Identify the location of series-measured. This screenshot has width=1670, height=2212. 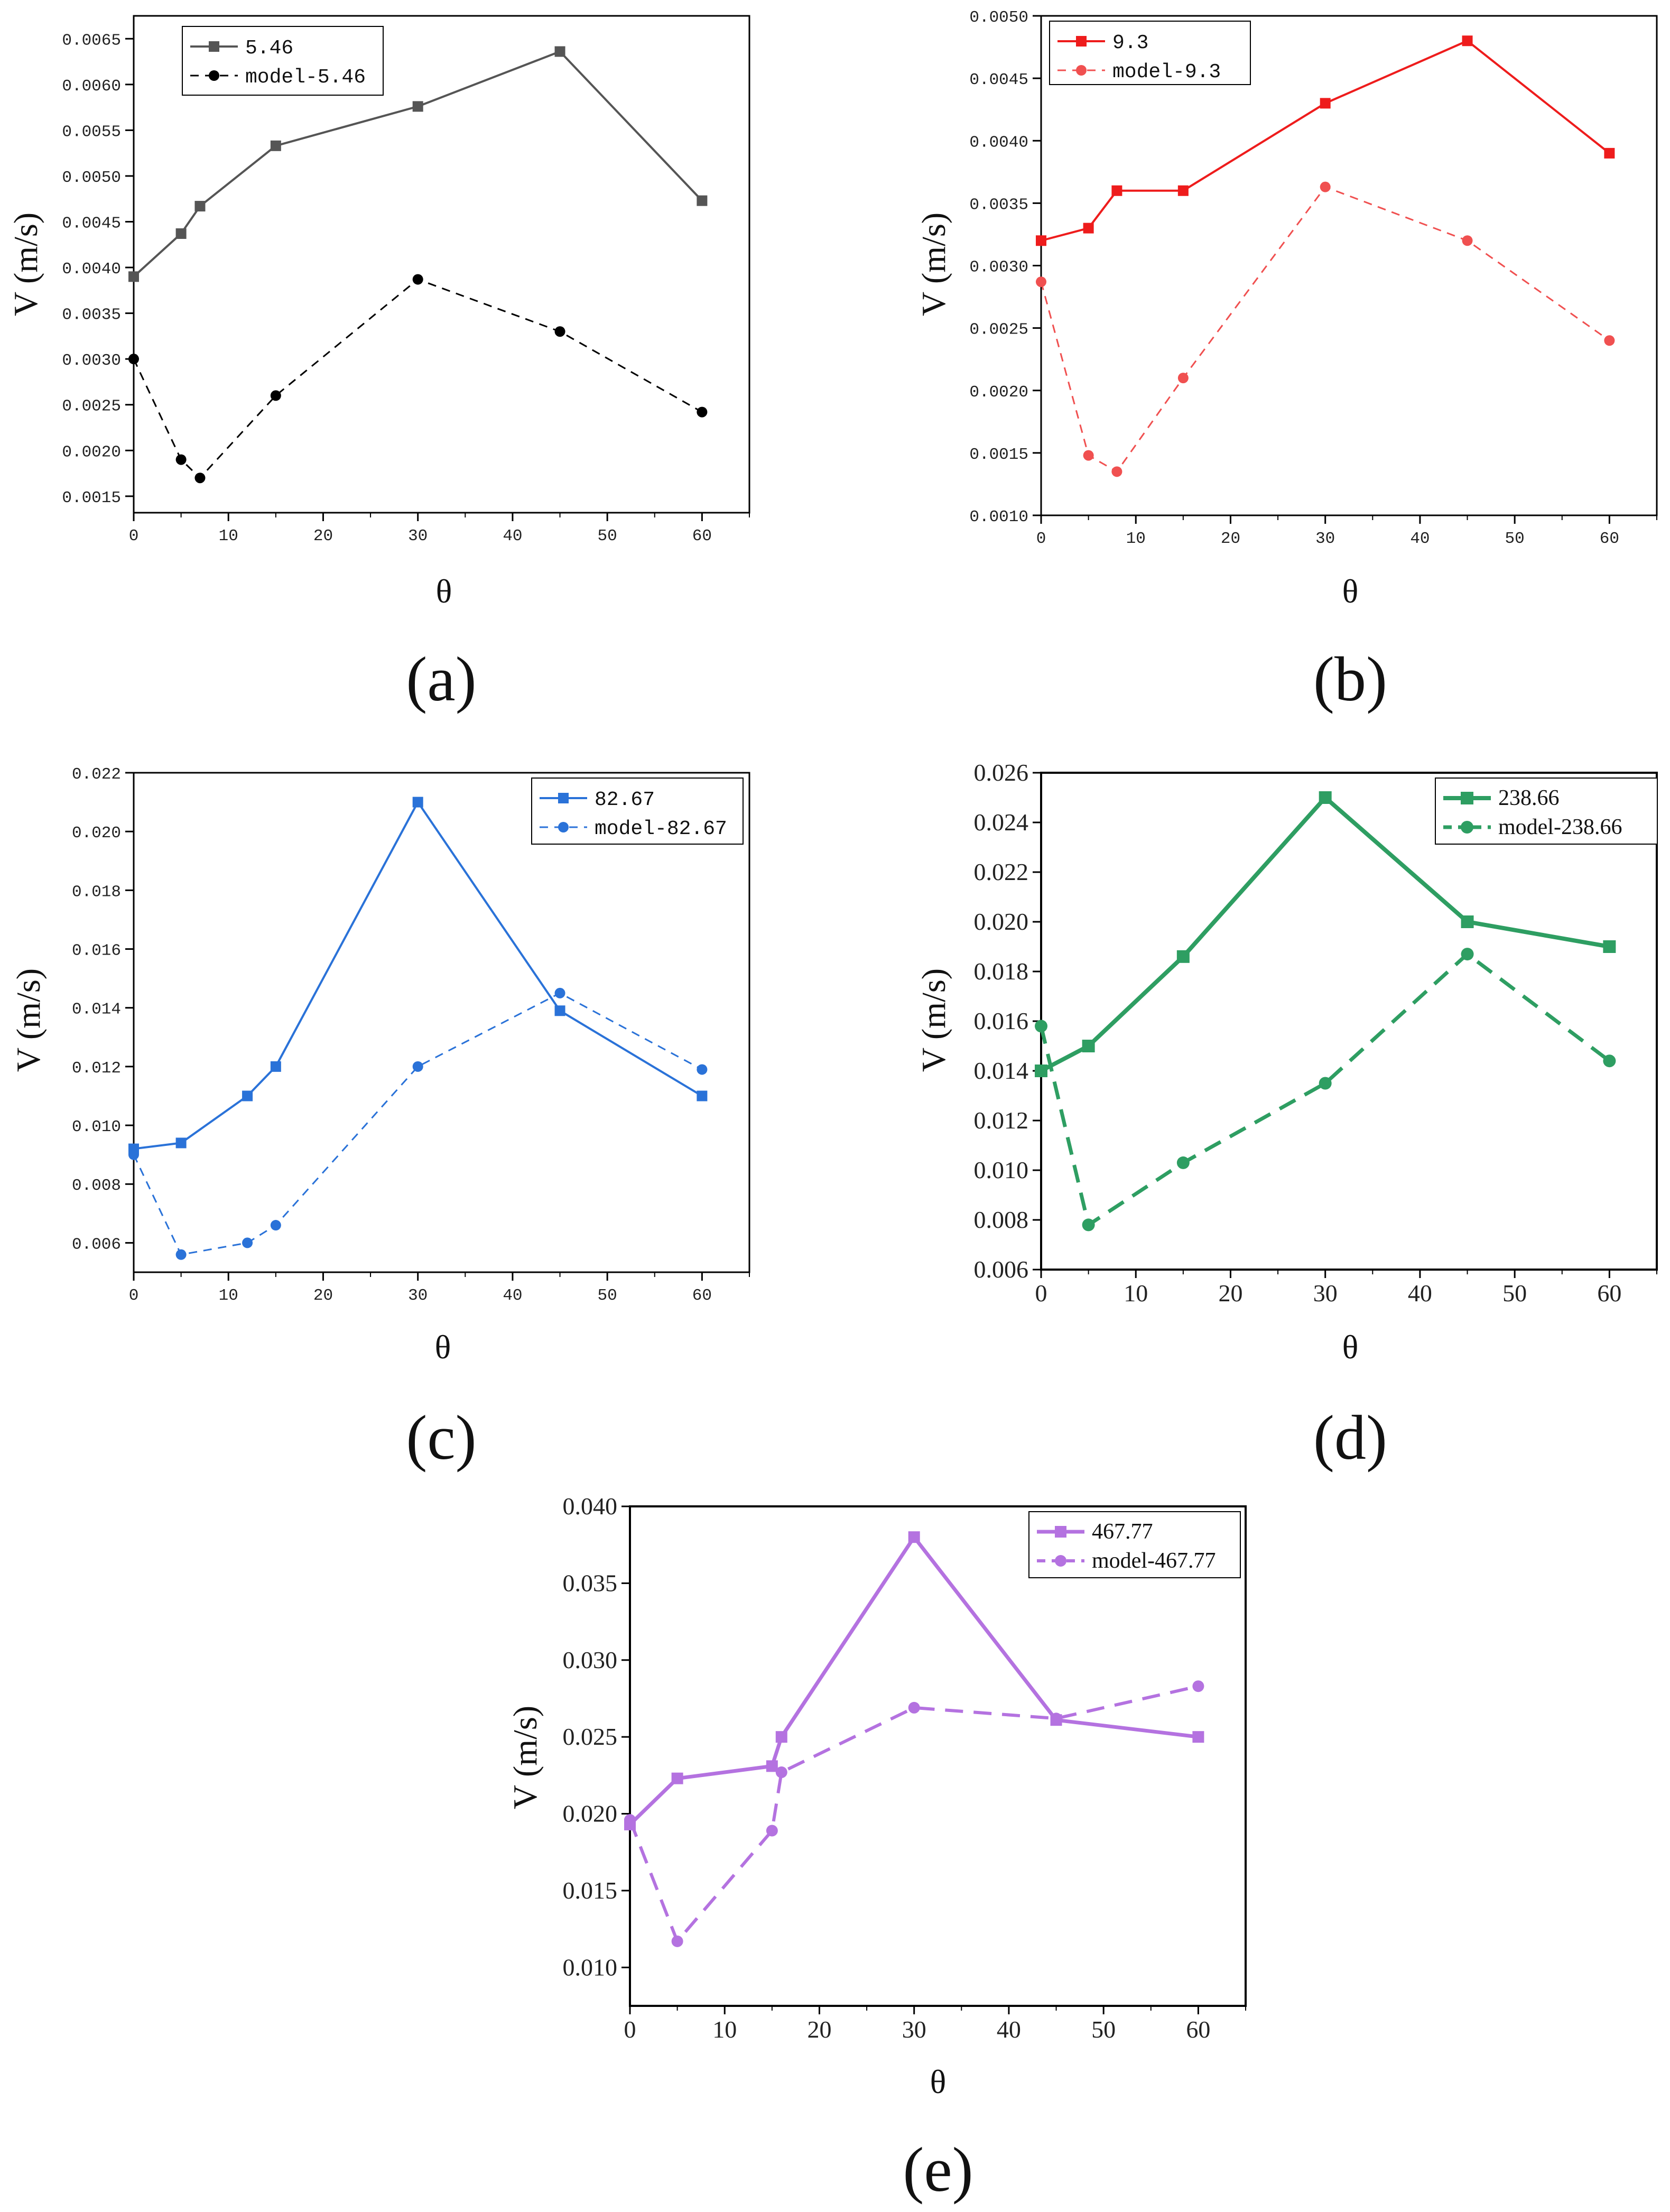
(1325, 934).